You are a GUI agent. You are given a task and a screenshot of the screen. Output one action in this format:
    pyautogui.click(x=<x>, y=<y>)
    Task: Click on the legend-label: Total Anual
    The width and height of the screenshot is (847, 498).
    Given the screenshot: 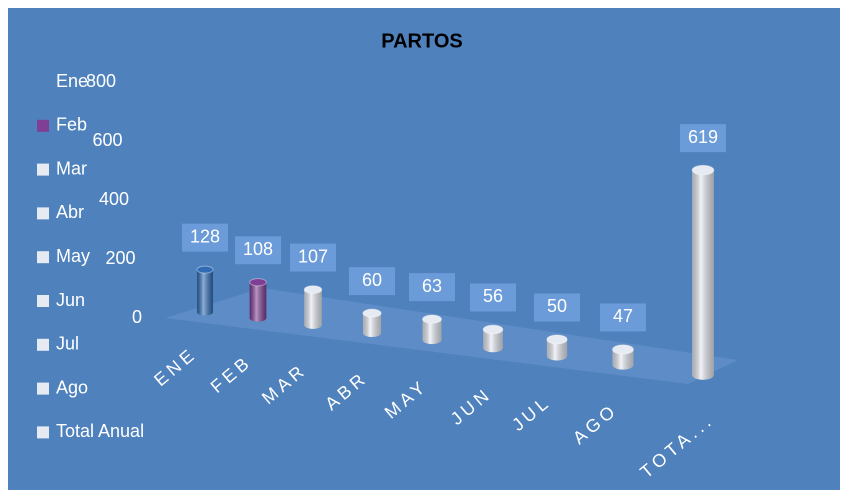 What is the action you would take?
    pyautogui.click(x=100, y=431)
    